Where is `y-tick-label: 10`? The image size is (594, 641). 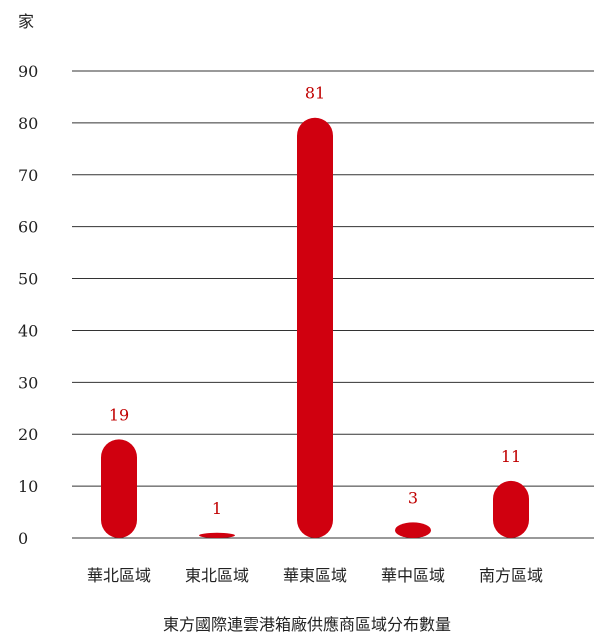 y-tick-label: 10 is located at coordinates (28, 486).